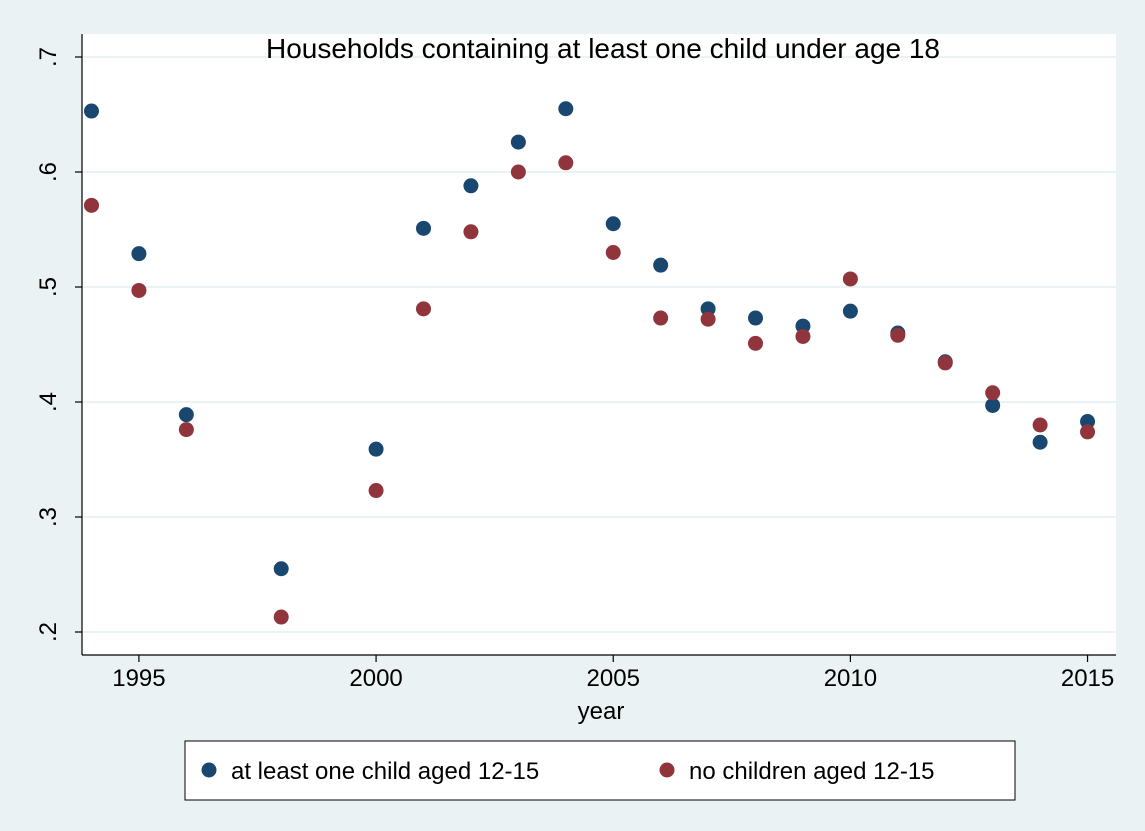  What do you see at coordinates (375, 678) in the screenshot?
I see `x-tick-label: 2000` at bounding box center [375, 678].